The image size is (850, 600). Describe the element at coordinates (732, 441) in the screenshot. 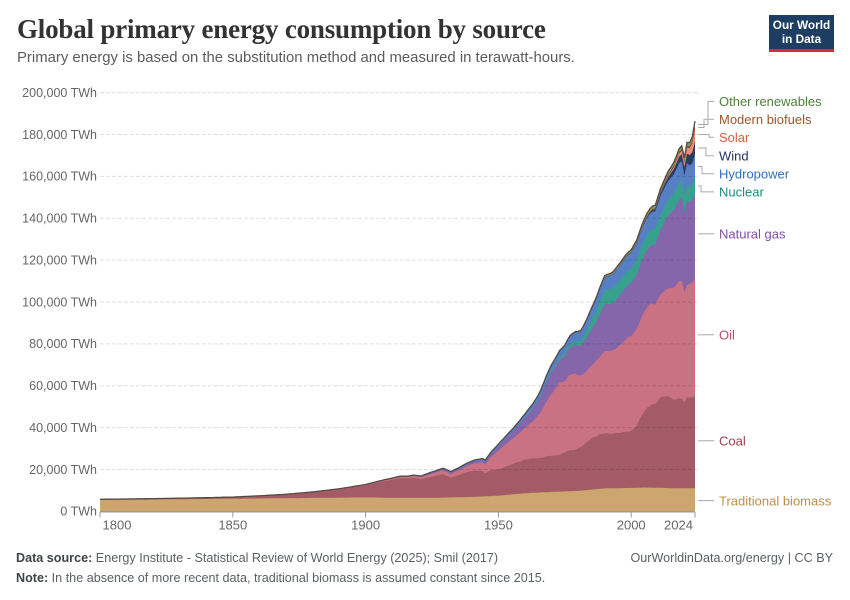

I see `svg-text: Coal` at that location.